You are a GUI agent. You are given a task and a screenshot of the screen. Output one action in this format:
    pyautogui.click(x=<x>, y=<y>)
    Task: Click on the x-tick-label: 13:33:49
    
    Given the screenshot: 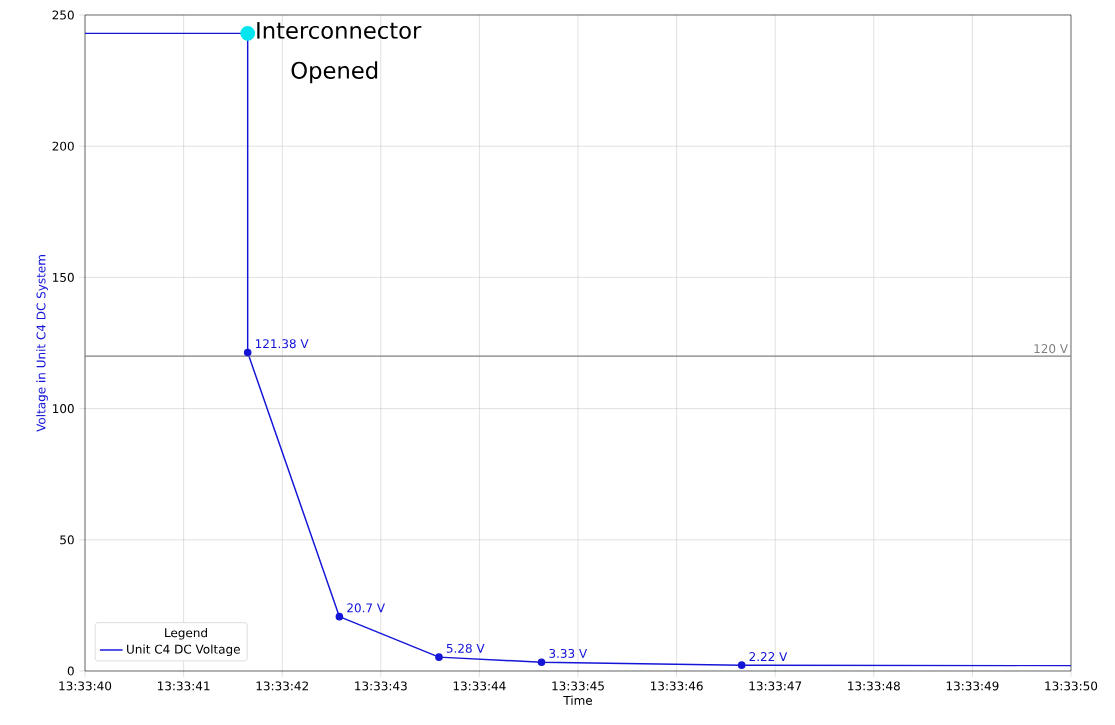 What is the action you would take?
    pyautogui.click(x=972, y=686)
    